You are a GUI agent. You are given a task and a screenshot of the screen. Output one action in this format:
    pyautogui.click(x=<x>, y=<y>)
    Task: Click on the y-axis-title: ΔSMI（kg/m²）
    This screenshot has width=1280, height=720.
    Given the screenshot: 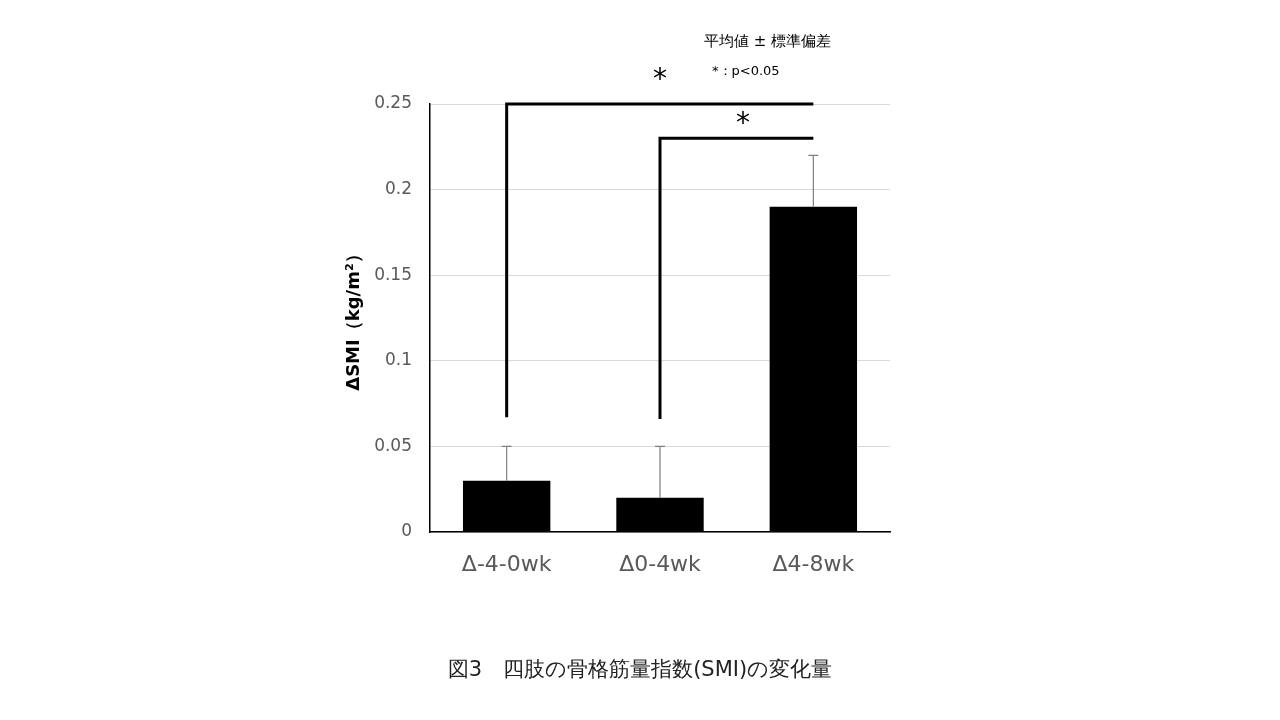 What is the action you would take?
    pyautogui.click(x=353, y=318)
    